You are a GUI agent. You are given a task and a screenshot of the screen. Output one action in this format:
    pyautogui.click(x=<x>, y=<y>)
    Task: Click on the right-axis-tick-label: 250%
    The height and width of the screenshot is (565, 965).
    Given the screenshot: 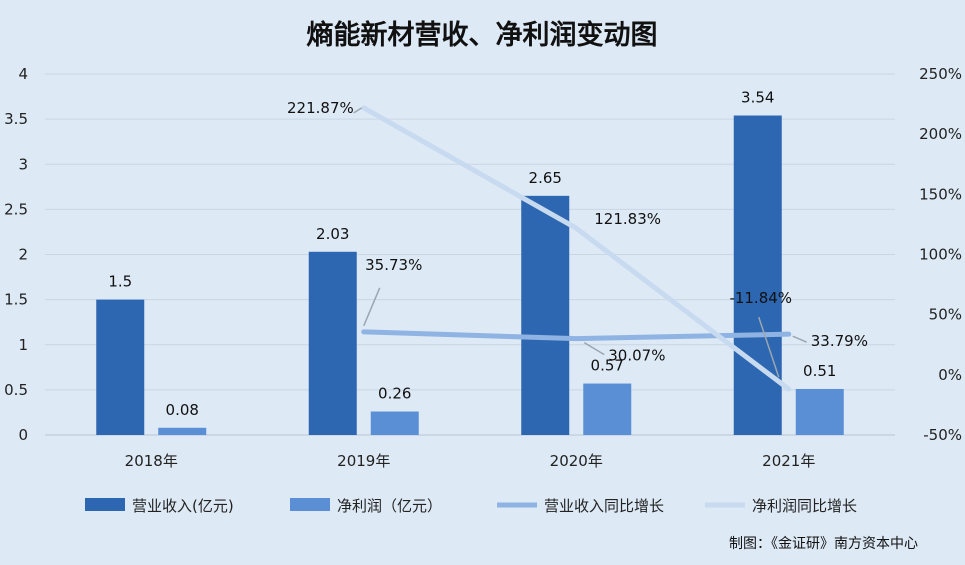 What is the action you would take?
    pyautogui.click(x=940, y=74)
    